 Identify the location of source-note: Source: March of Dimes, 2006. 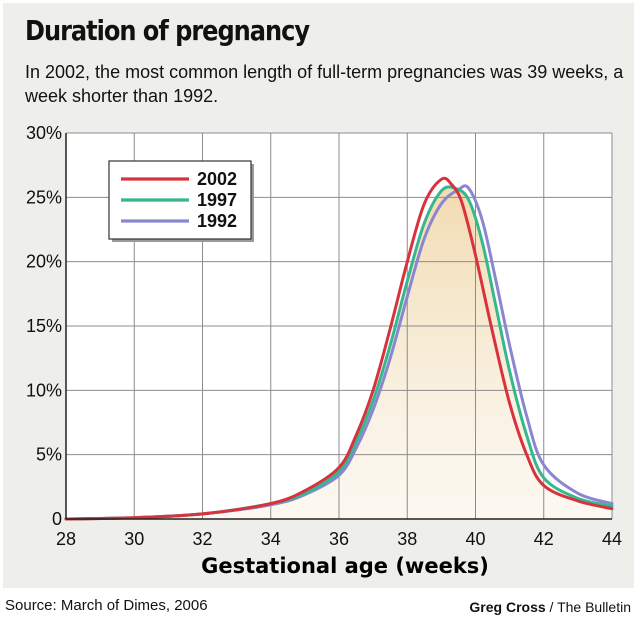
(106, 605).